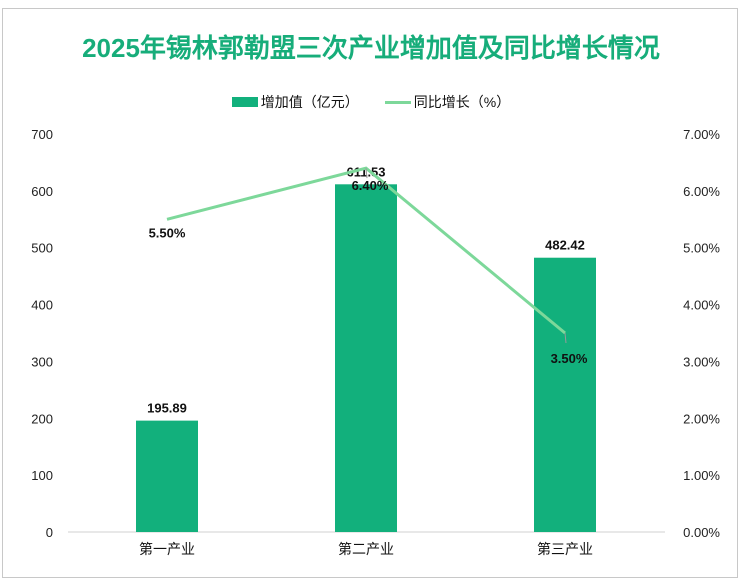 This screenshot has height=582, width=742. I want to click on left-axis-tick: 700, so click(42, 134).